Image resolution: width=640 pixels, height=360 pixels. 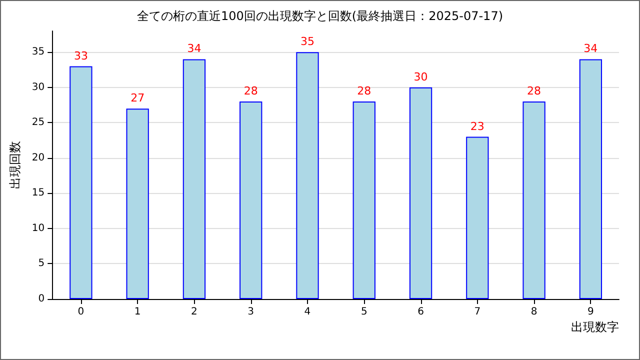 What do you see at coordinates (137, 98) in the screenshot?
I see `data-label: 27` at bounding box center [137, 98].